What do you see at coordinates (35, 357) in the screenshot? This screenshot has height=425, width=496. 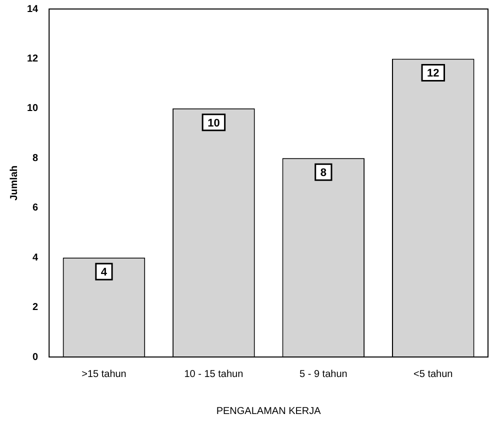 I see `y-tick-label: 0` at bounding box center [35, 357].